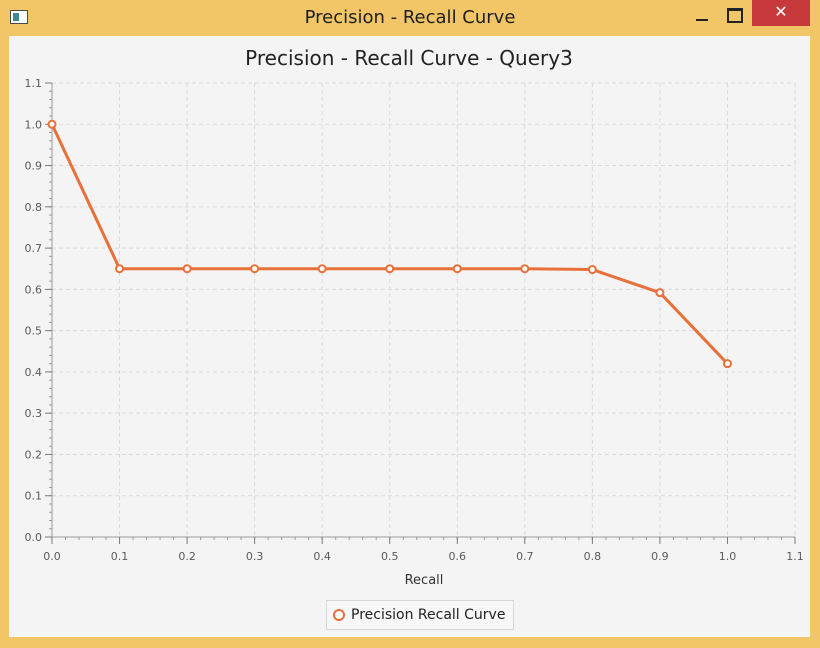 This screenshot has width=820, height=648. I want to click on legend-label: Precision Recall Curve, so click(428, 615).